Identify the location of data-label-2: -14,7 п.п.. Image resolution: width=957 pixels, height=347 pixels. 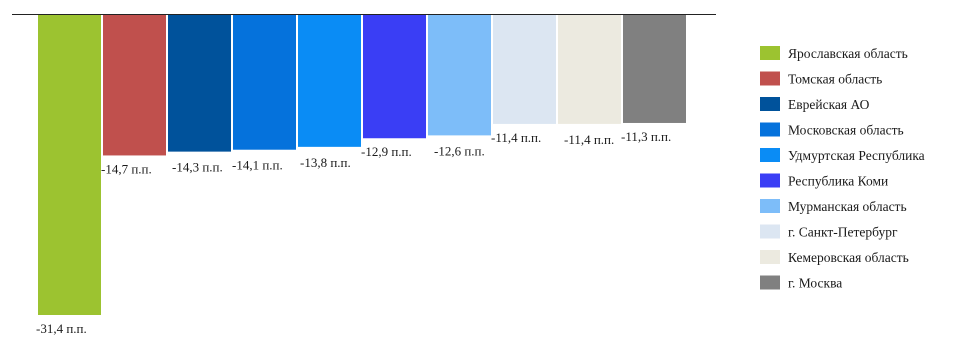
(126, 168).